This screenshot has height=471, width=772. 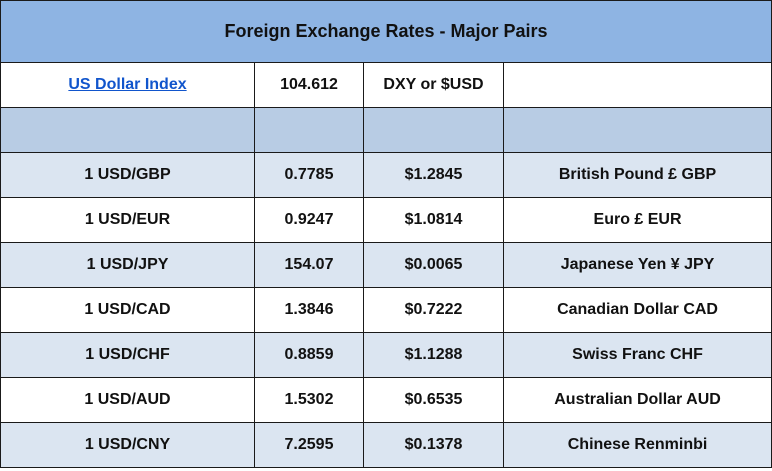 What do you see at coordinates (637, 400) in the screenshot?
I see `currency-name-cell: Australian Dollar AUD` at bounding box center [637, 400].